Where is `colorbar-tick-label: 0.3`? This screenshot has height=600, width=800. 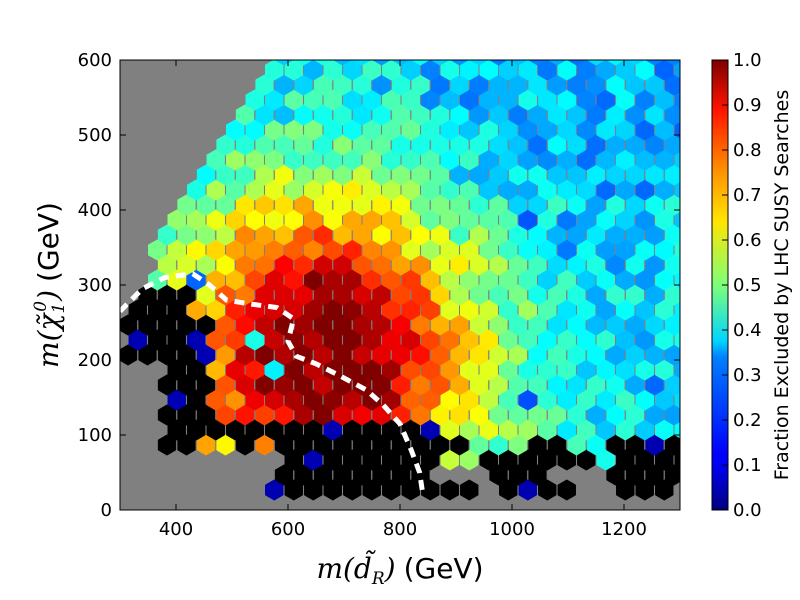 colorbar-tick-label: 0.3 is located at coordinates (747, 375).